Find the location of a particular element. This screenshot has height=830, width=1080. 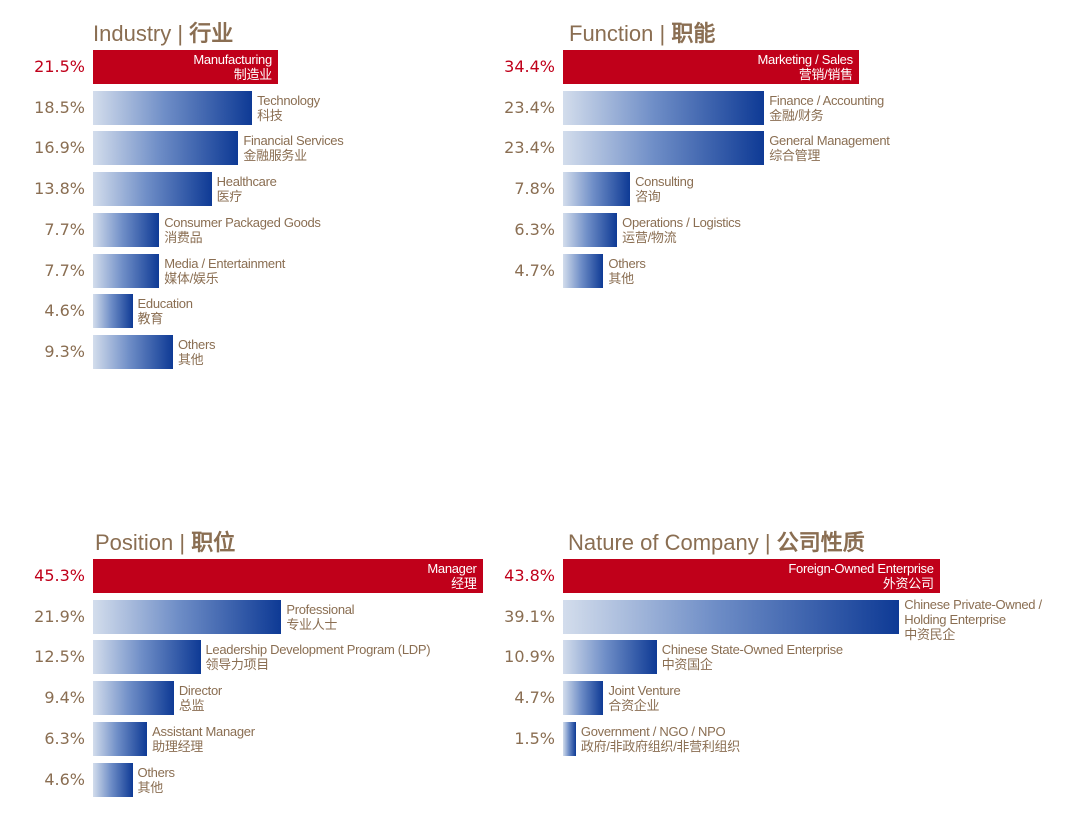

category-label-cn: 合资企业 is located at coordinates (634, 706).